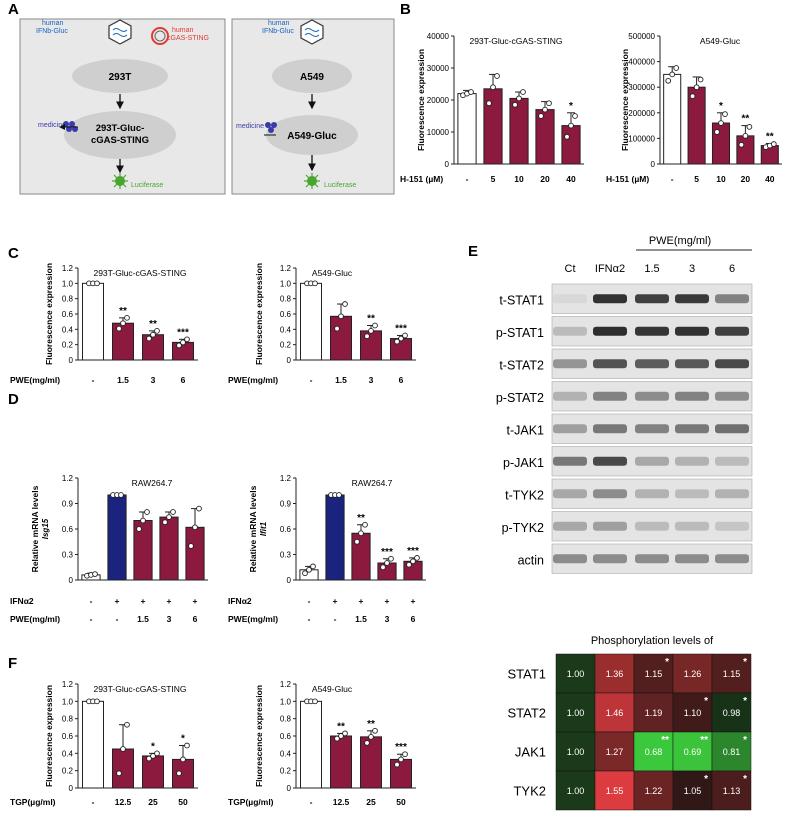  I want to click on x-tick-label: 20, so click(545, 179).